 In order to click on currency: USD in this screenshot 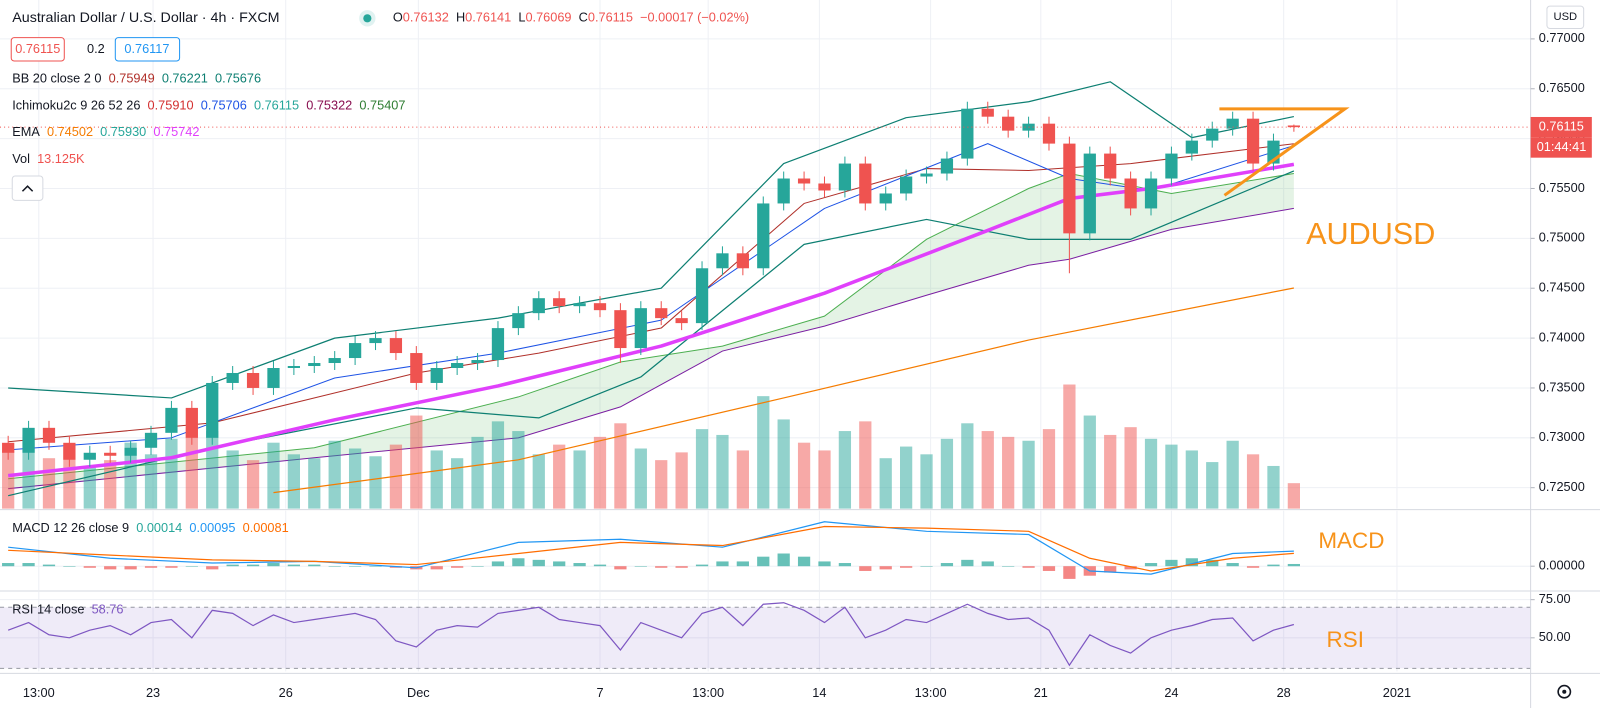, I will do `click(1565, 17)`.